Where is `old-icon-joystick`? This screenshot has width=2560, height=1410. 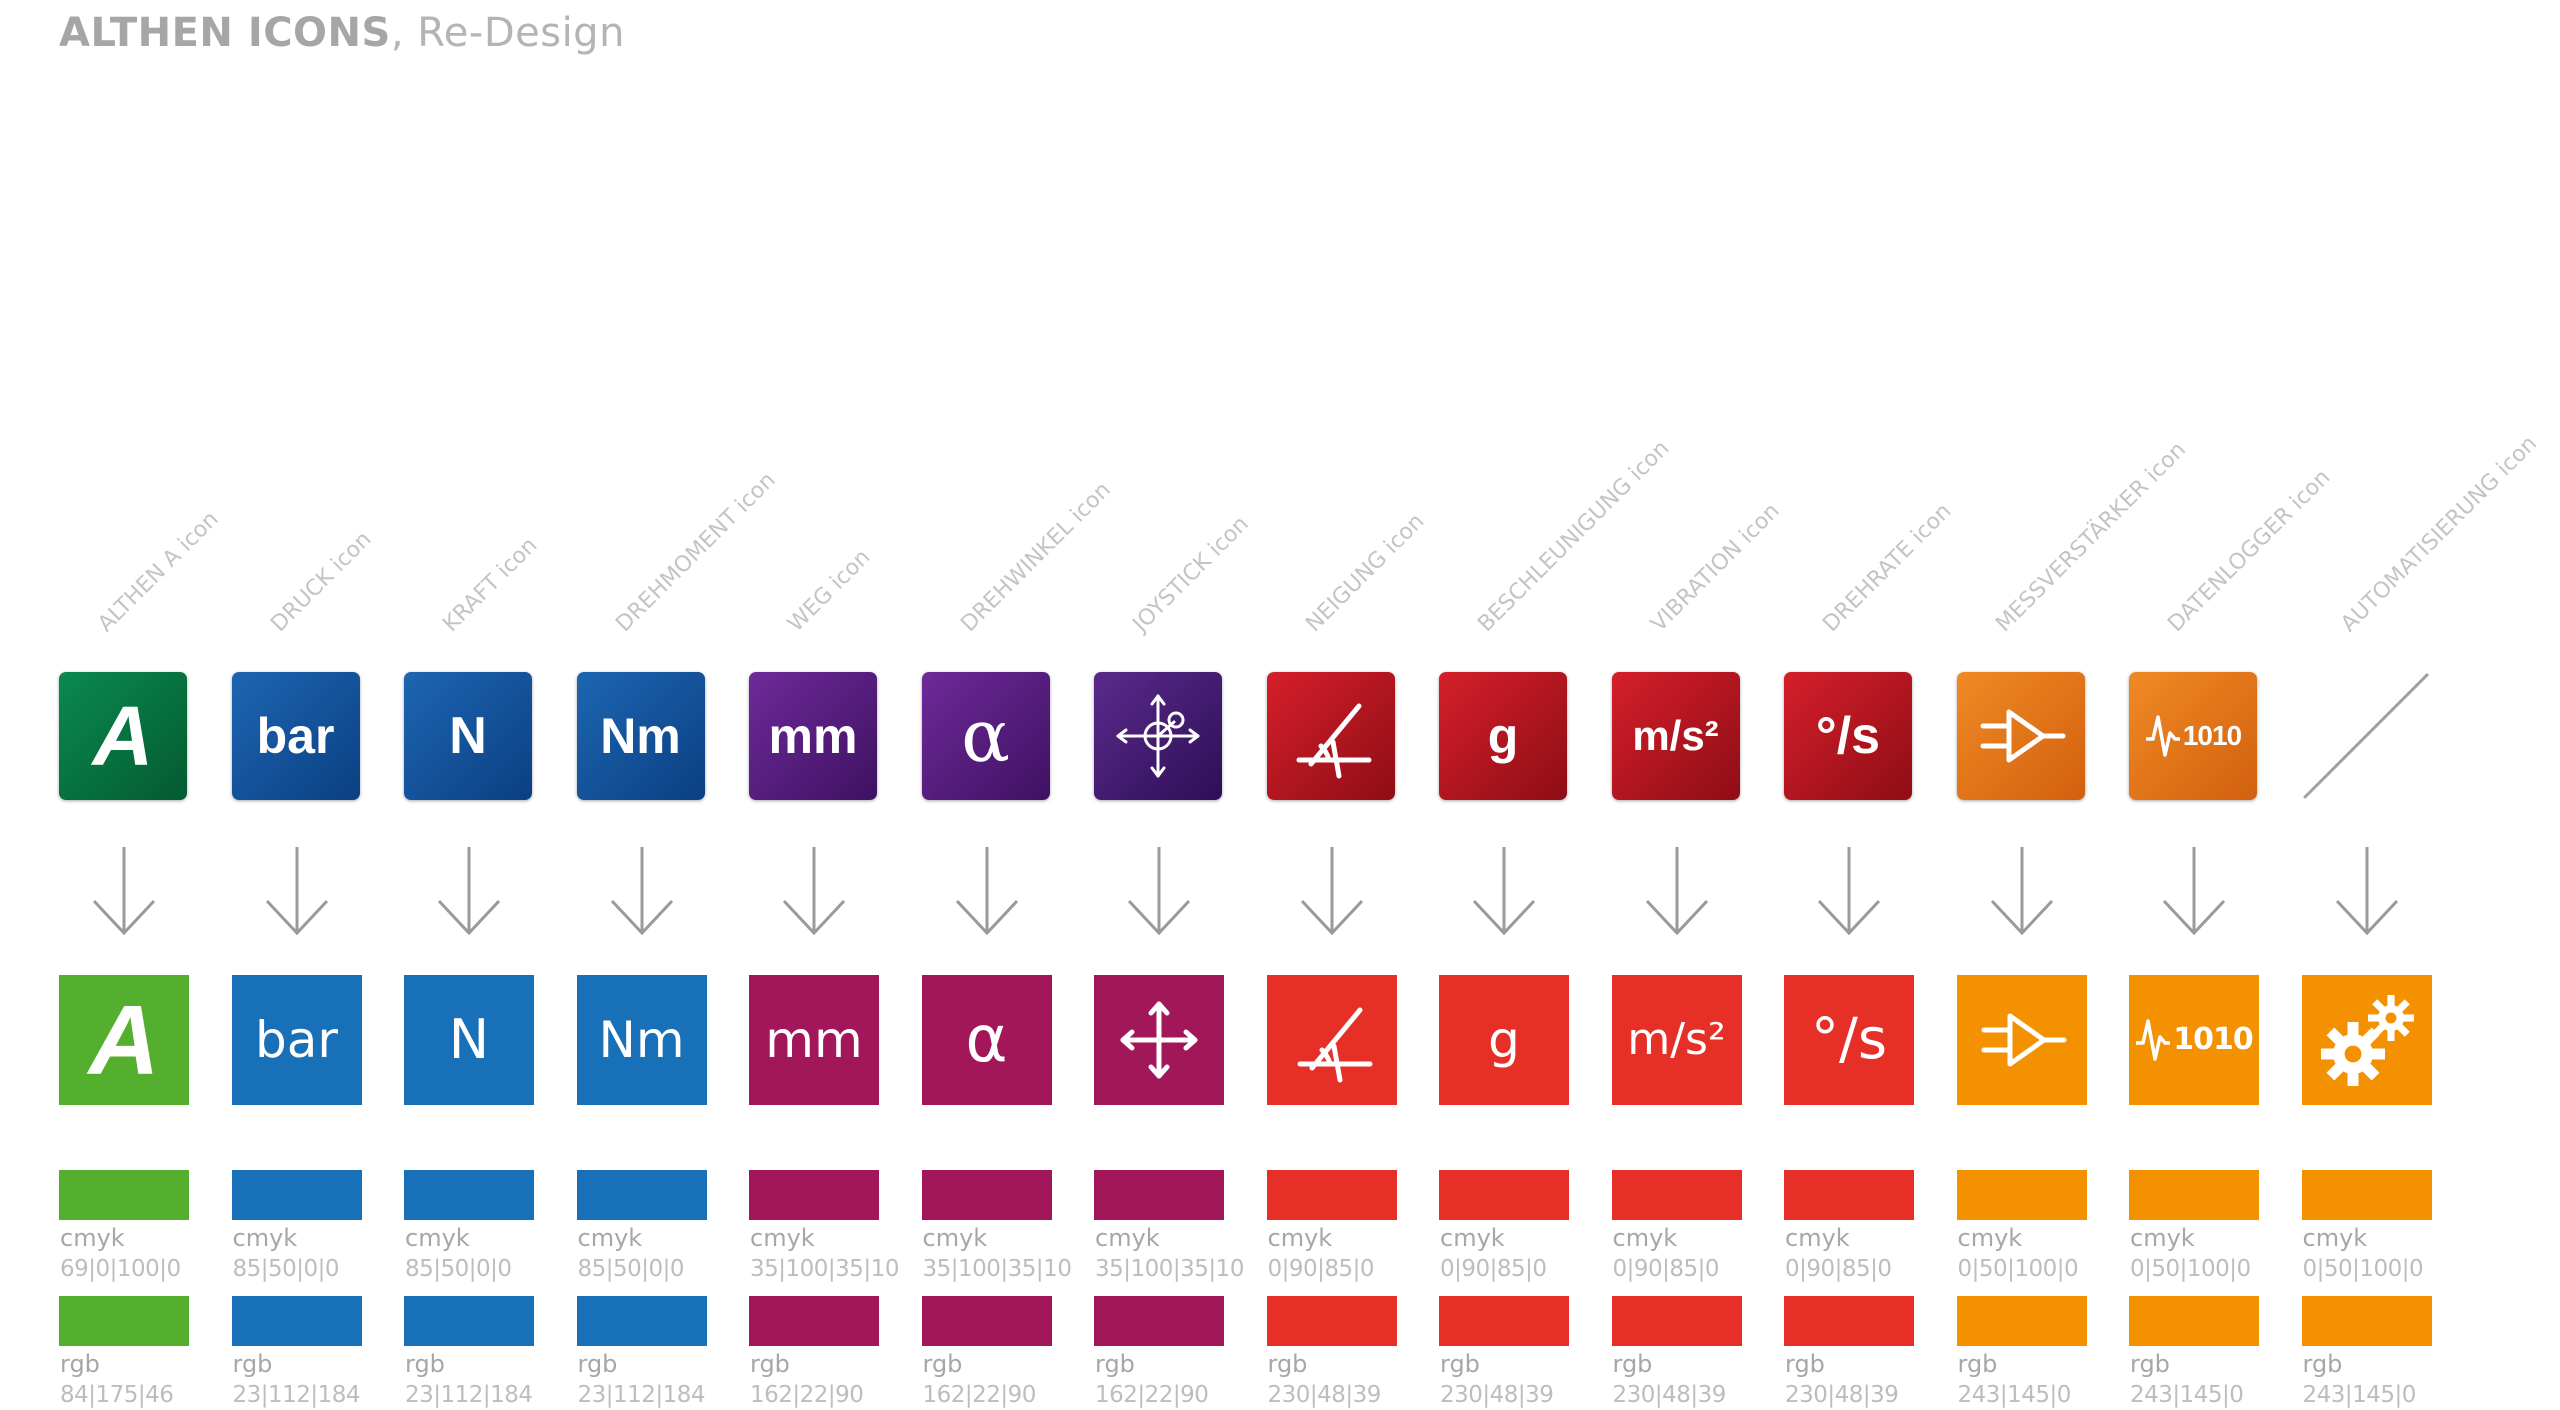
old-icon-joystick is located at coordinates (1158, 736).